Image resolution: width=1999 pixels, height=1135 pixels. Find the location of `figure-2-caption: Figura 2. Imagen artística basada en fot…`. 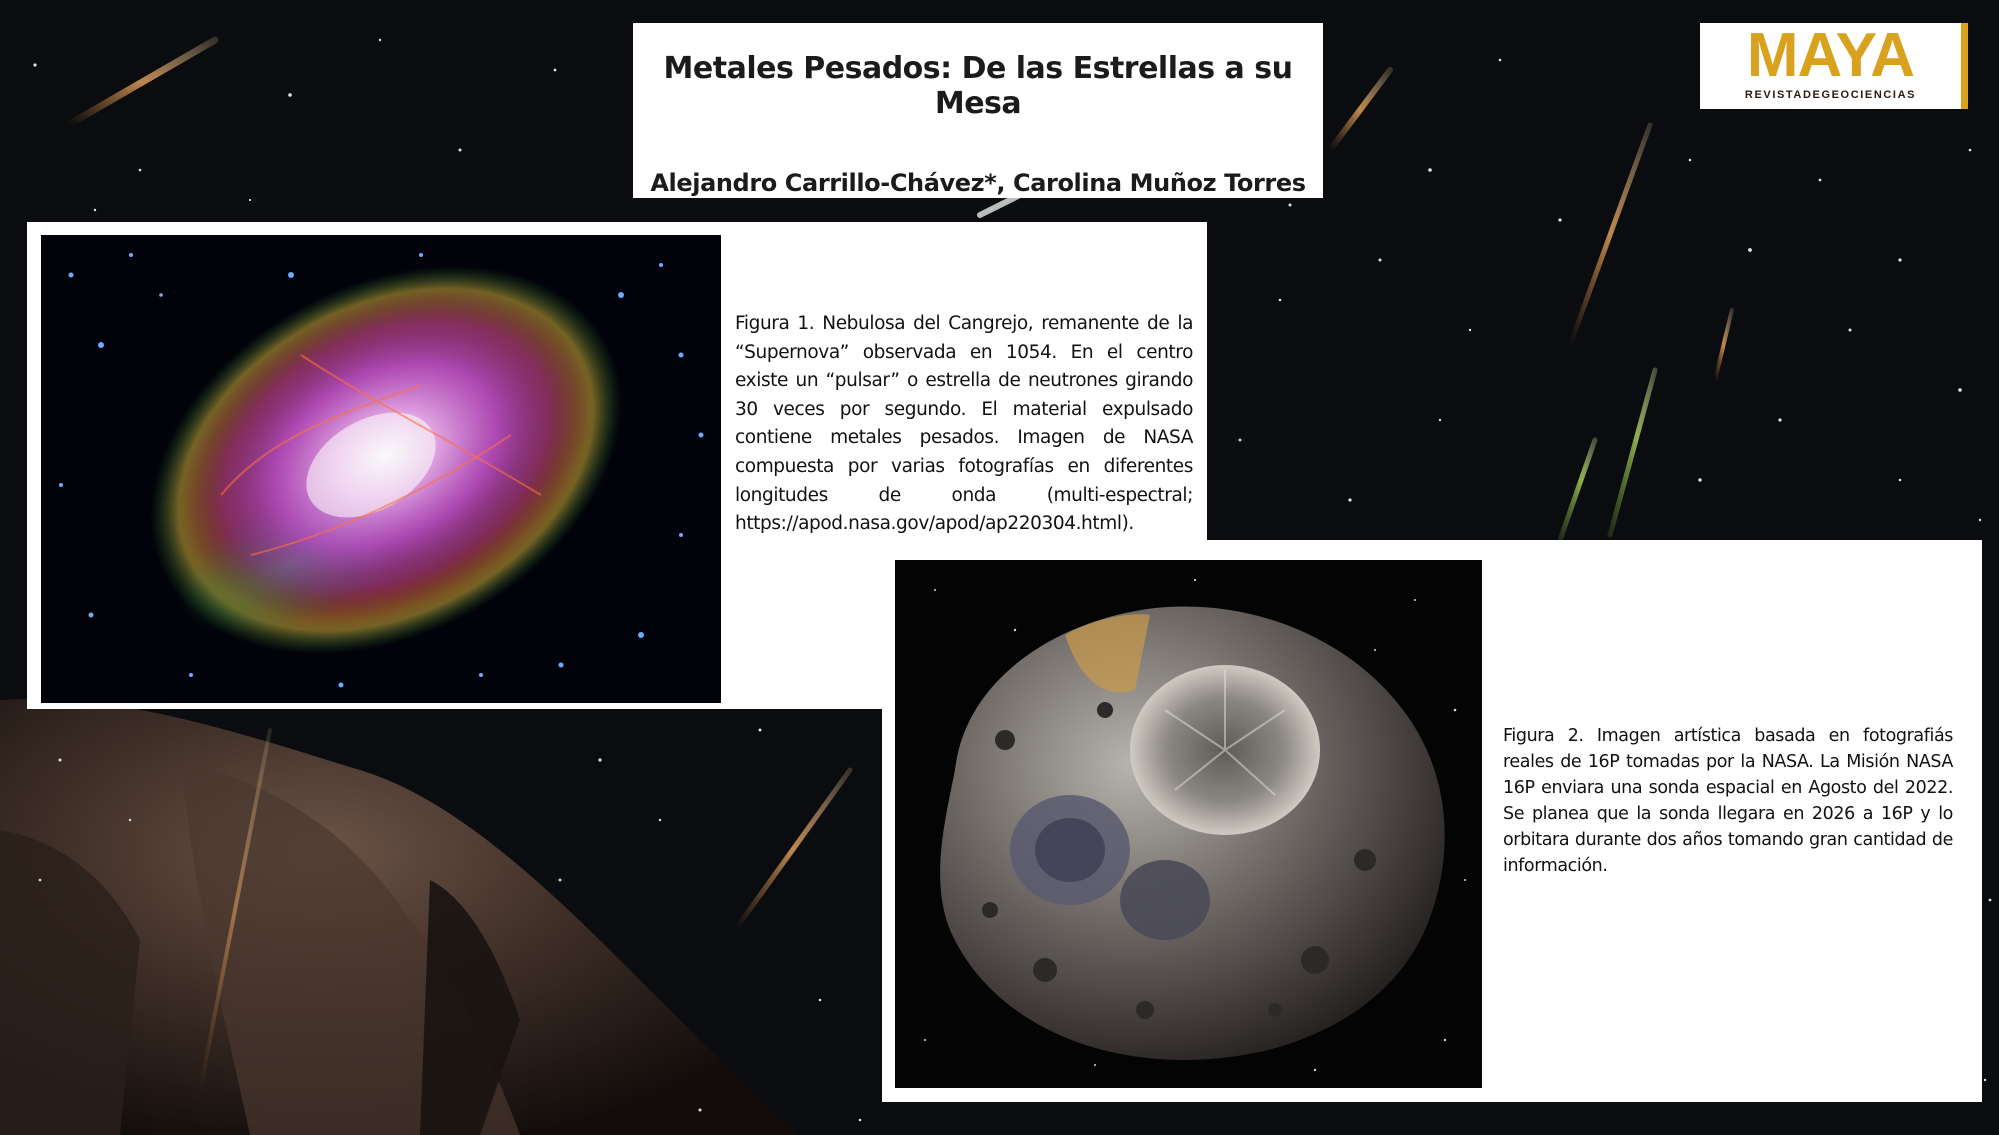

figure-2-caption: Figura 2. Imagen artística basada en fot… is located at coordinates (1728, 801).